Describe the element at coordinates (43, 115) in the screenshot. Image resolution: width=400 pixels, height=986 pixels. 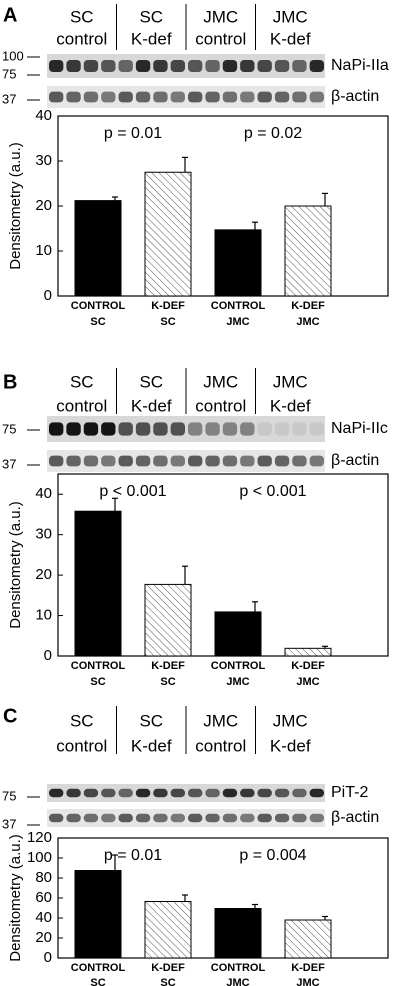
I see `y-tick-label: 40` at that location.